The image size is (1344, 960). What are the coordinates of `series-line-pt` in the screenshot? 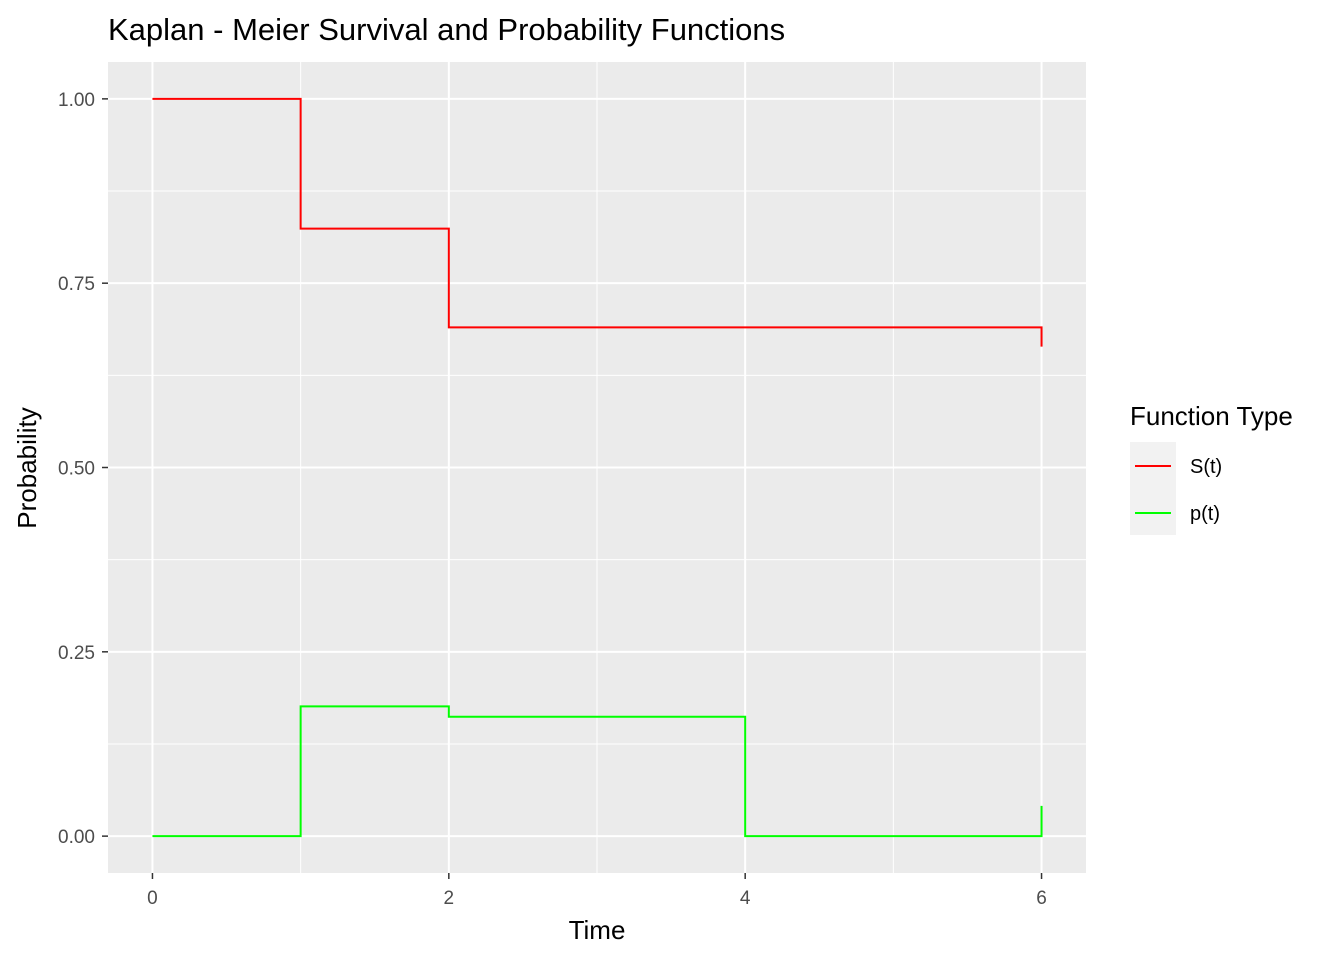 It's located at (597, 771).